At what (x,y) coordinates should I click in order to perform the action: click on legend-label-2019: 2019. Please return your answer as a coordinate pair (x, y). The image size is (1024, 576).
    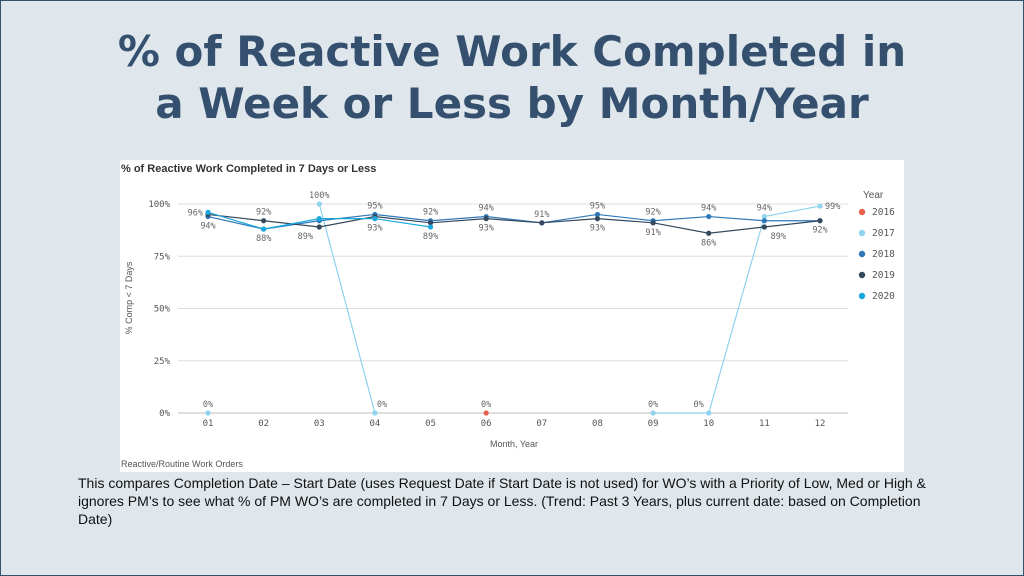
    Looking at the image, I should click on (883, 275).